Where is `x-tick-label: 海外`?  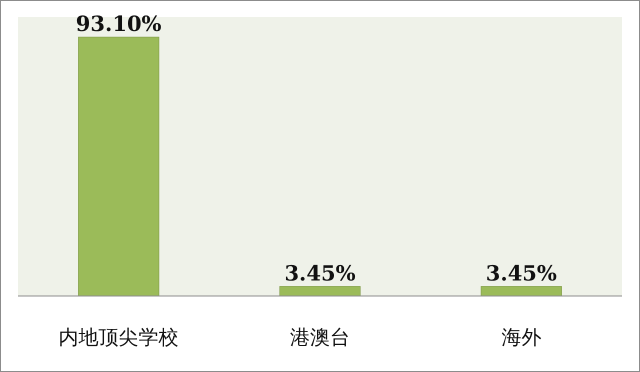
x-tick-label: 海外 is located at coordinates (521, 337).